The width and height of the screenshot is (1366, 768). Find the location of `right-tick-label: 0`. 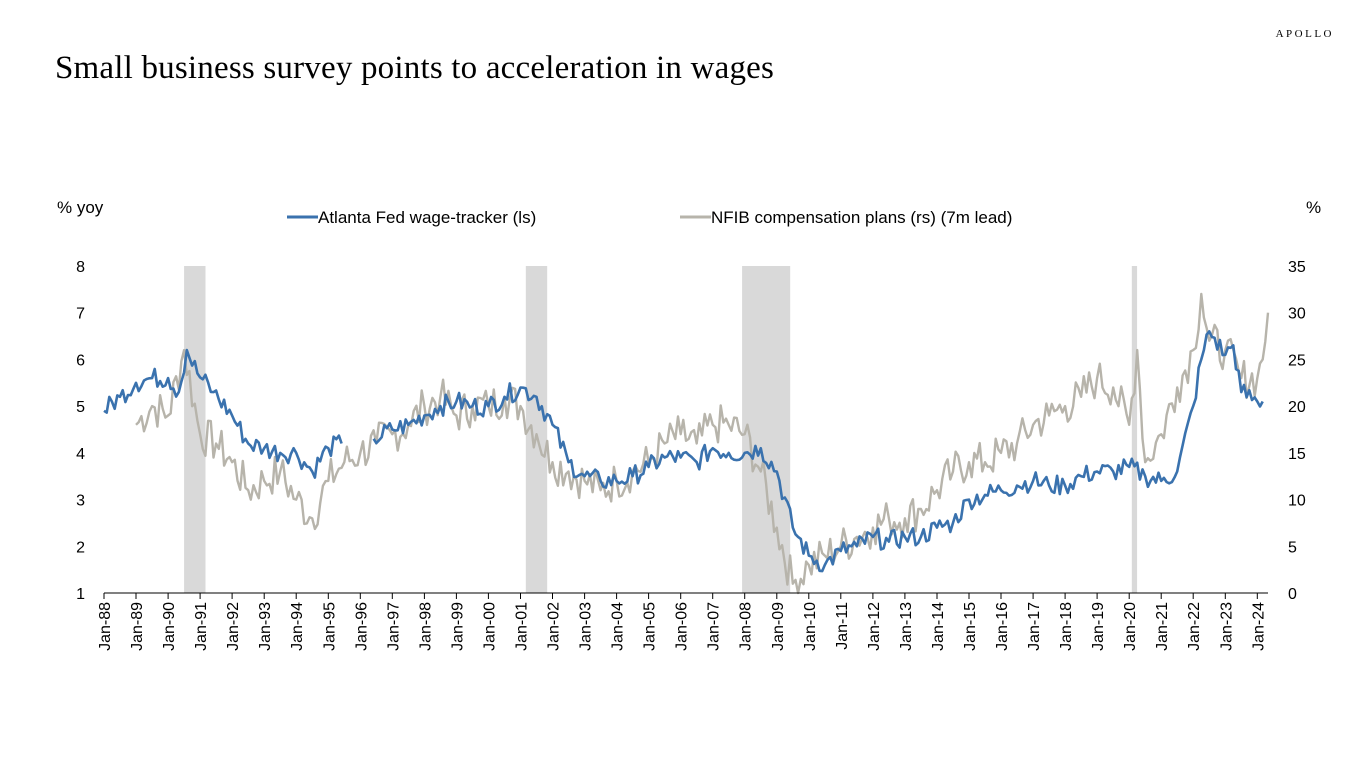

right-tick-label: 0 is located at coordinates (1292, 594).